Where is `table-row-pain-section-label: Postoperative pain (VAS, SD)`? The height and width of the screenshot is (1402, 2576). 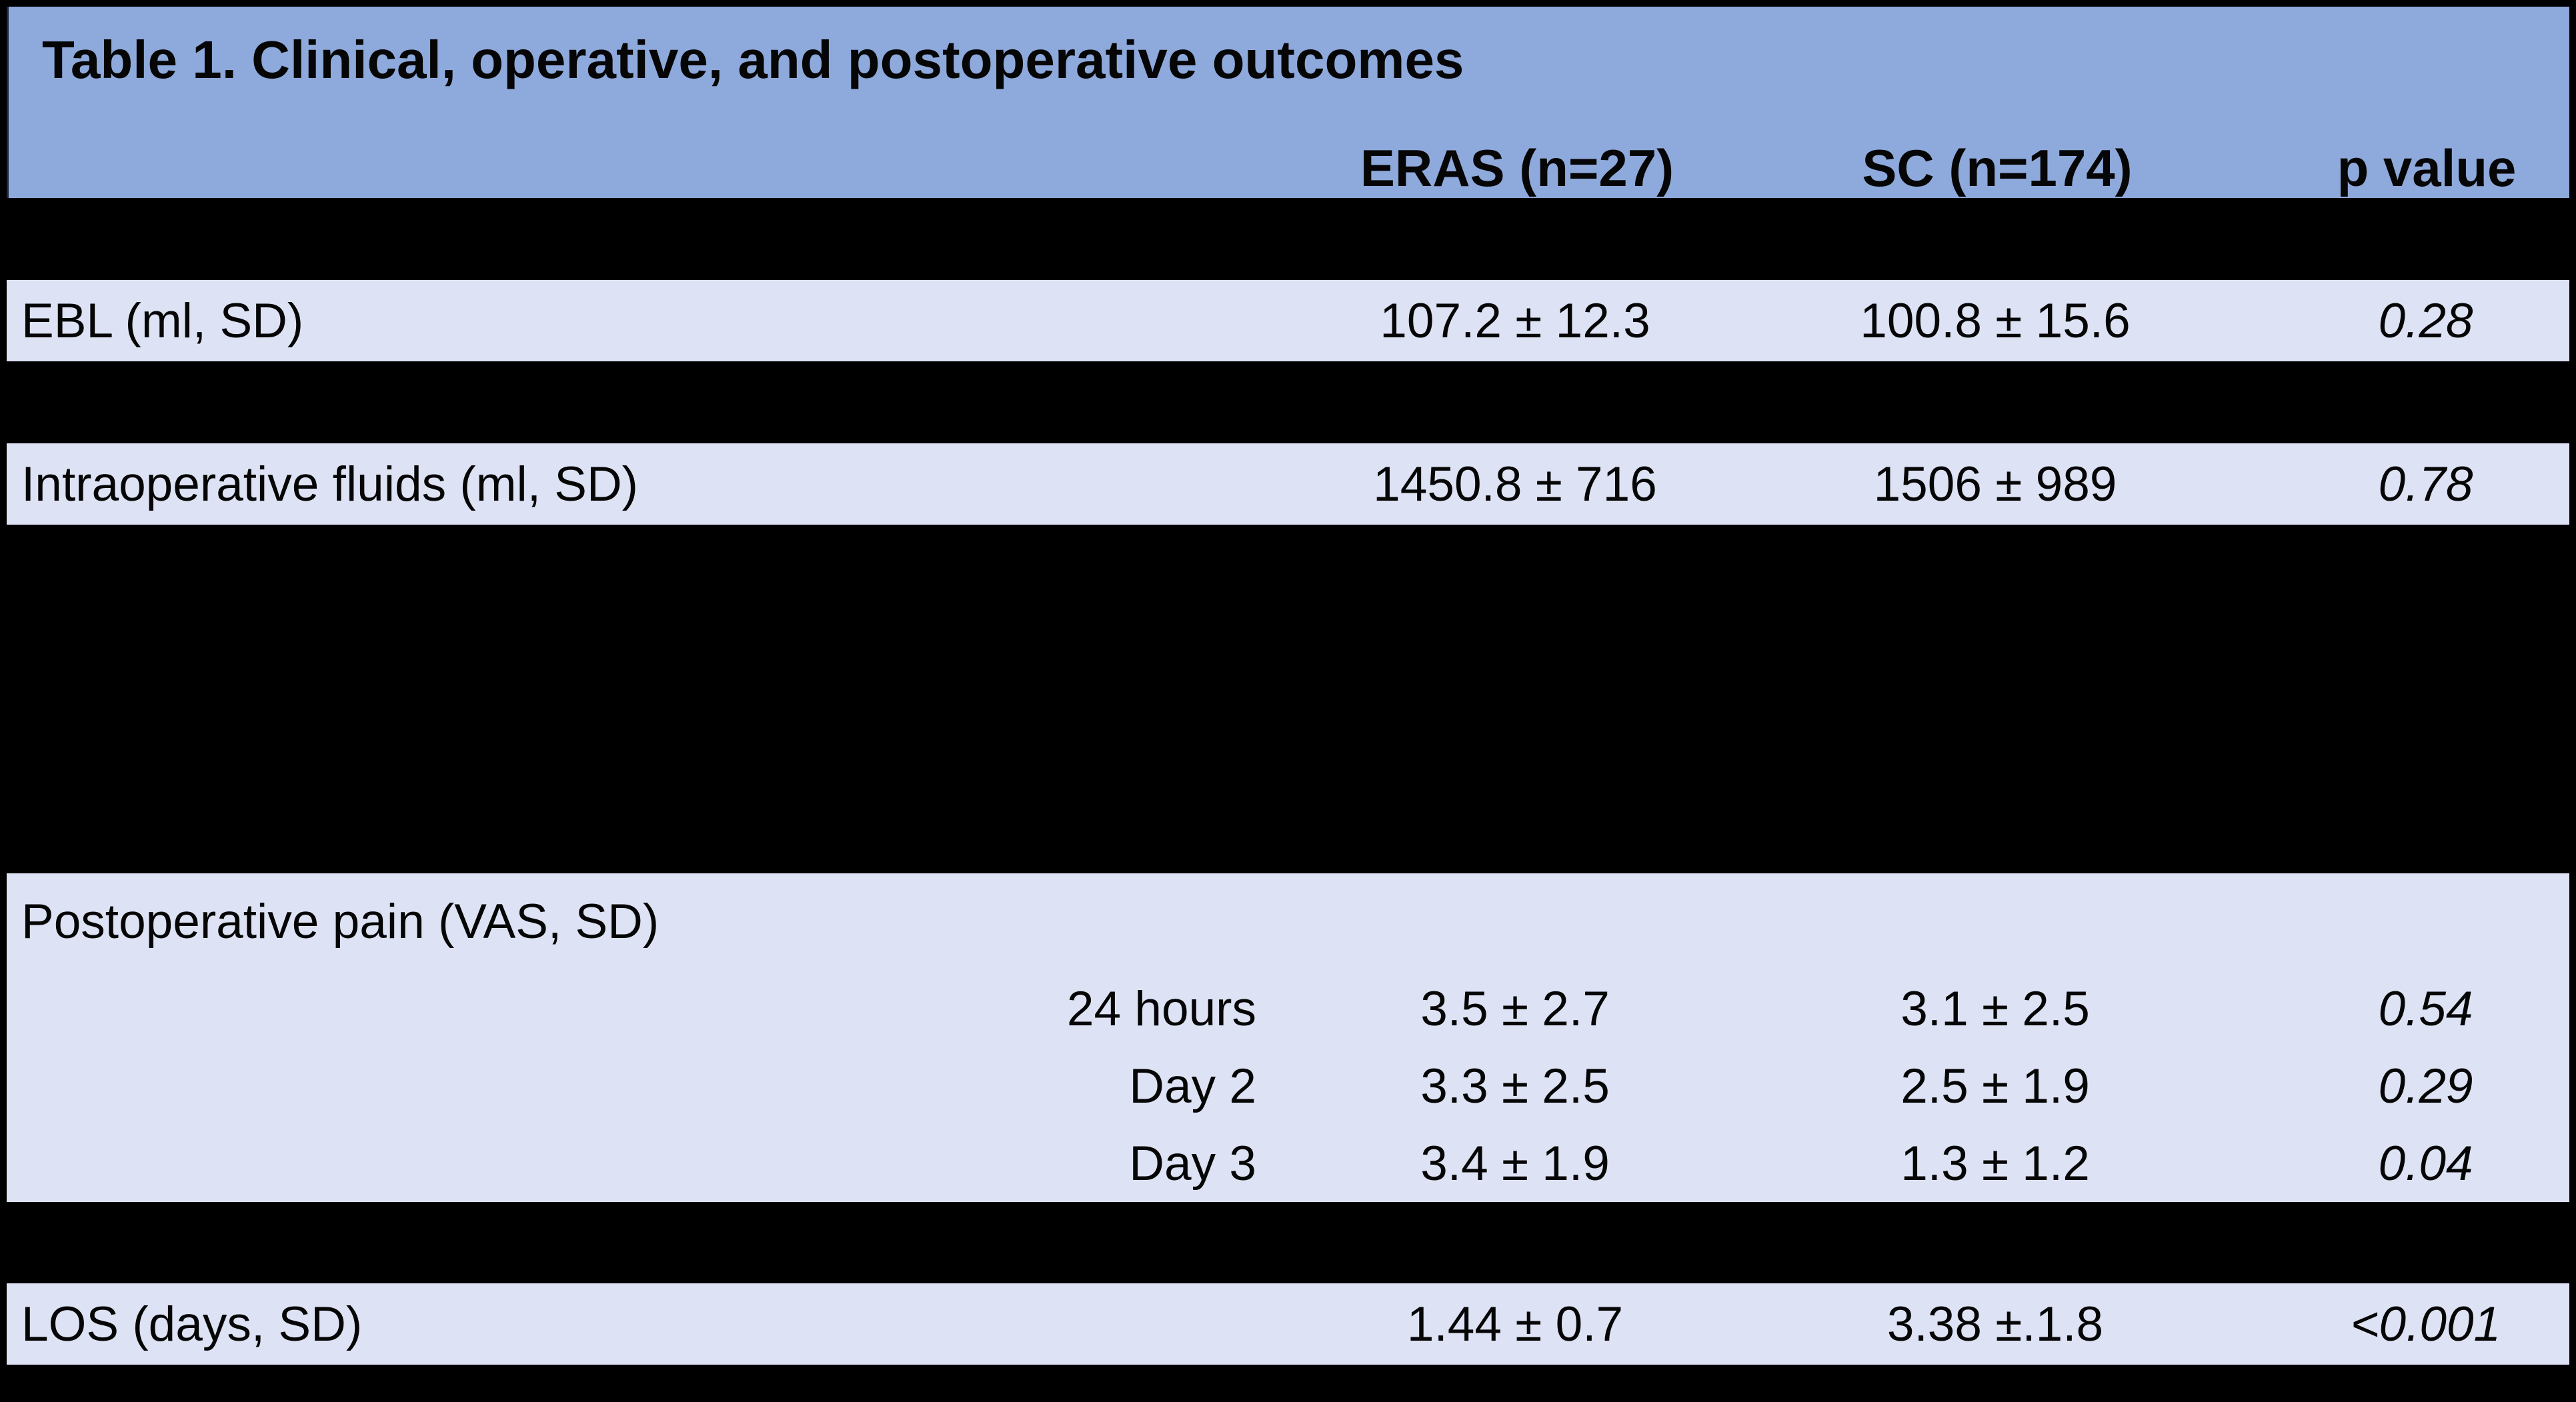
table-row-pain-section-label: Postoperative pain (VAS, SD) is located at coordinates (1288, 921).